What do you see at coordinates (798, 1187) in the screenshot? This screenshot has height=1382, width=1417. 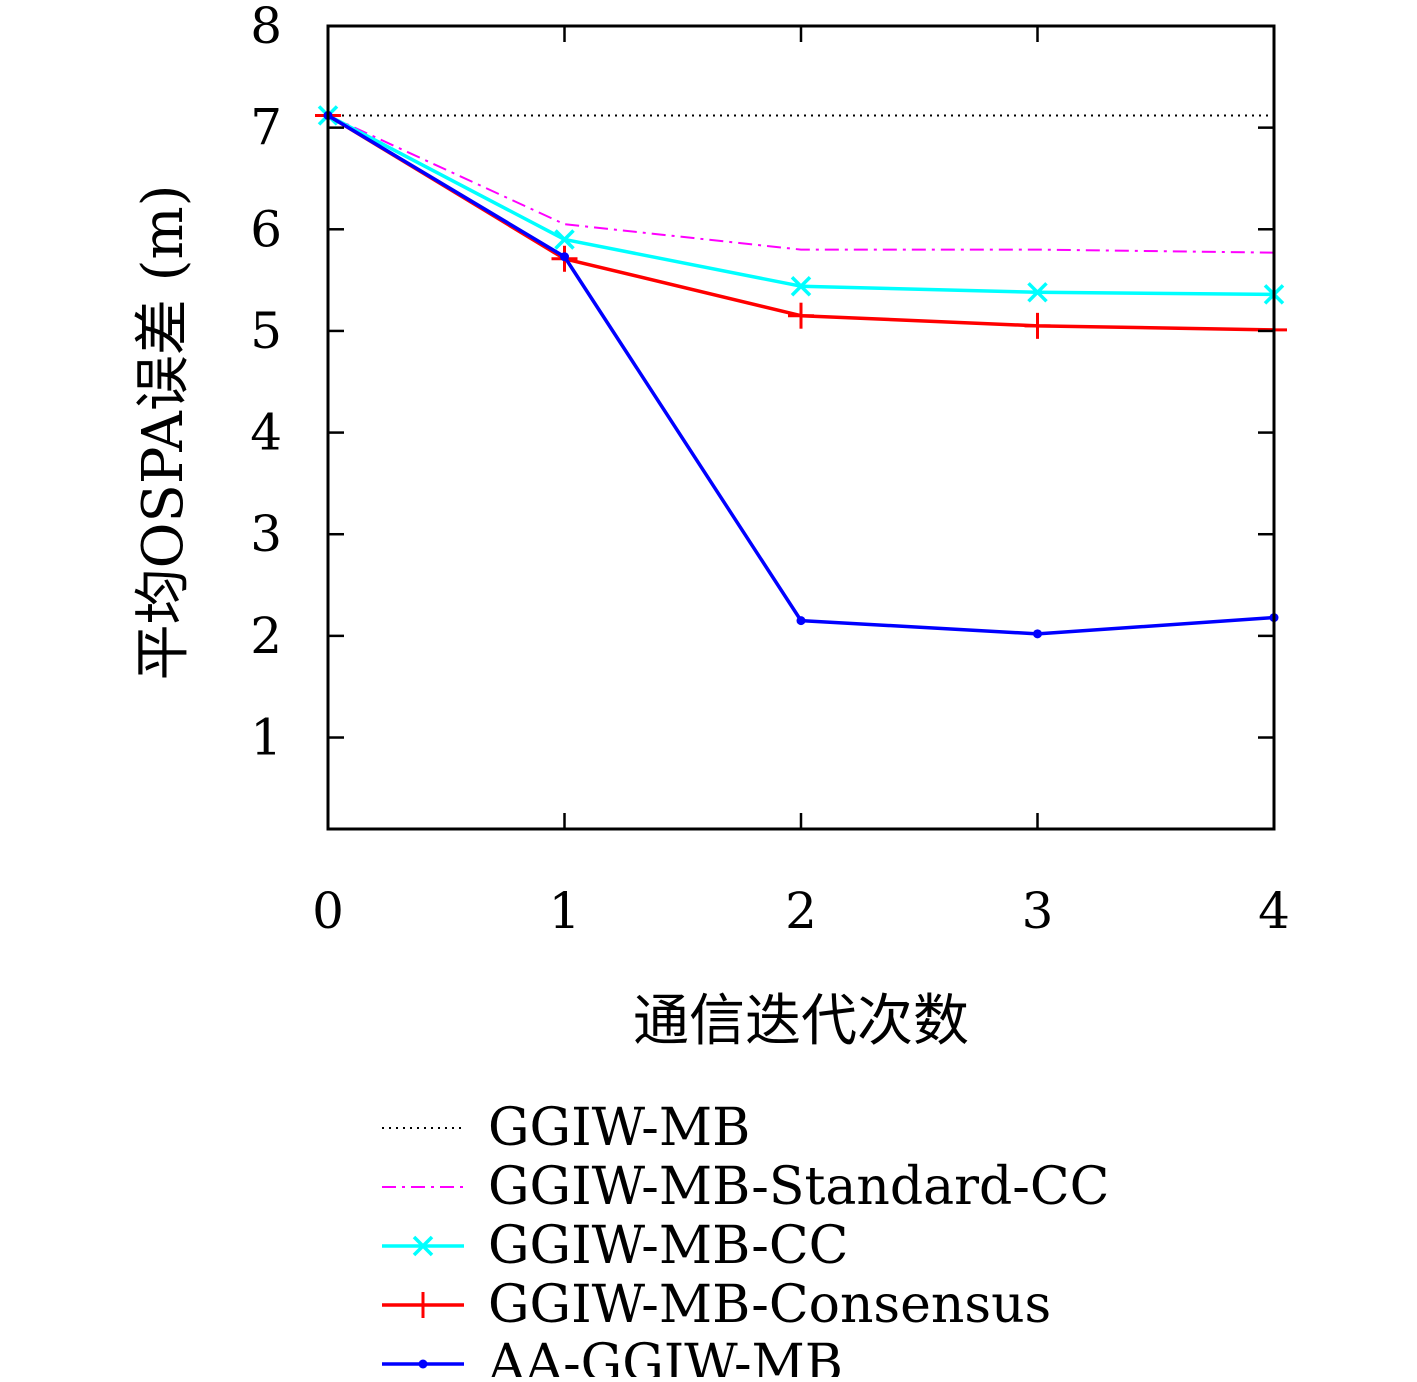 I see `legend-label: GGIW-MB-Standard-CC` at bounding box center [798, 1187].